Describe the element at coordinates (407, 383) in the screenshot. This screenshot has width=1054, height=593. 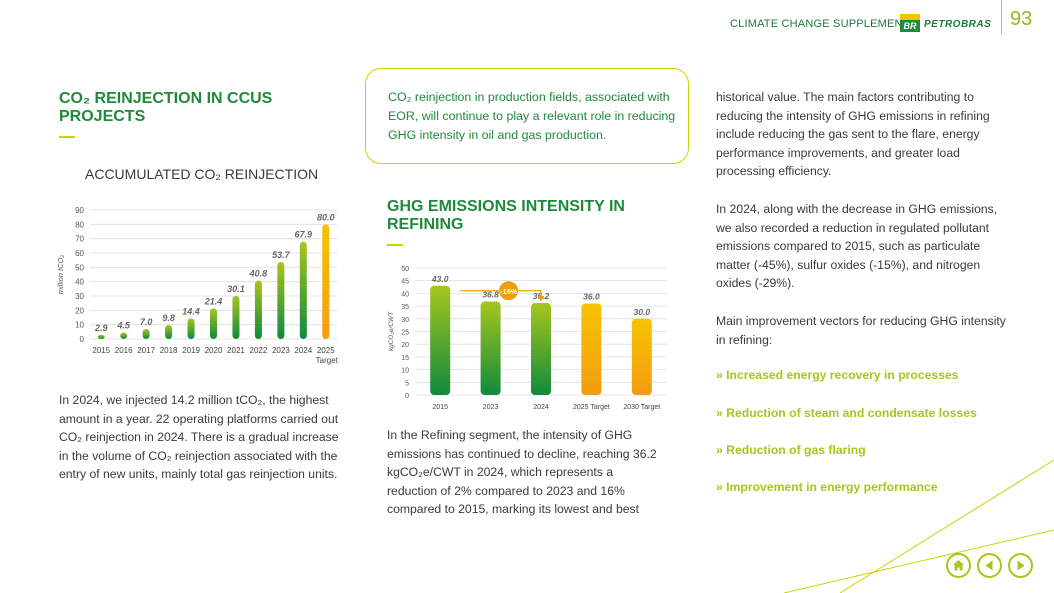
I see `y-tick-label: 5` at that location.